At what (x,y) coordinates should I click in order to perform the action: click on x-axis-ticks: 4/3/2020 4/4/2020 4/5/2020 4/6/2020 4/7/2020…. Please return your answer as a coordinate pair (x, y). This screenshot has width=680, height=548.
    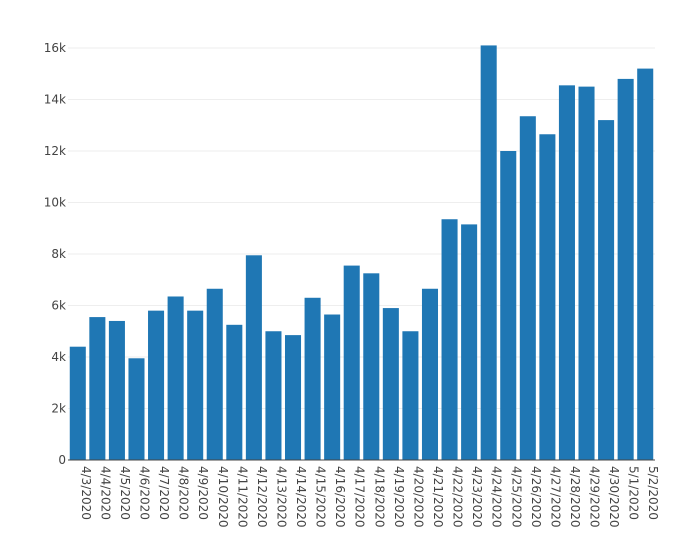
    Looking at the image, I should click on (369, 497).